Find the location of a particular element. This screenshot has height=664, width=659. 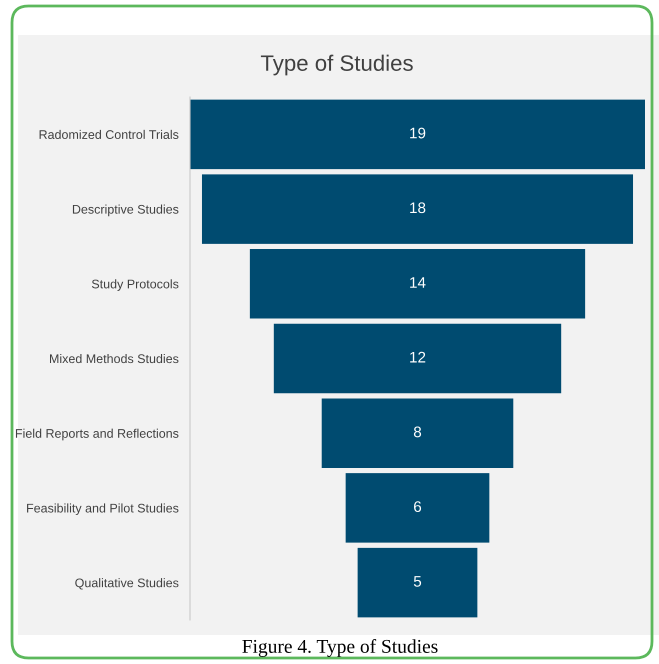

category-label: Study Protocols is located at coordinates (135, 285).